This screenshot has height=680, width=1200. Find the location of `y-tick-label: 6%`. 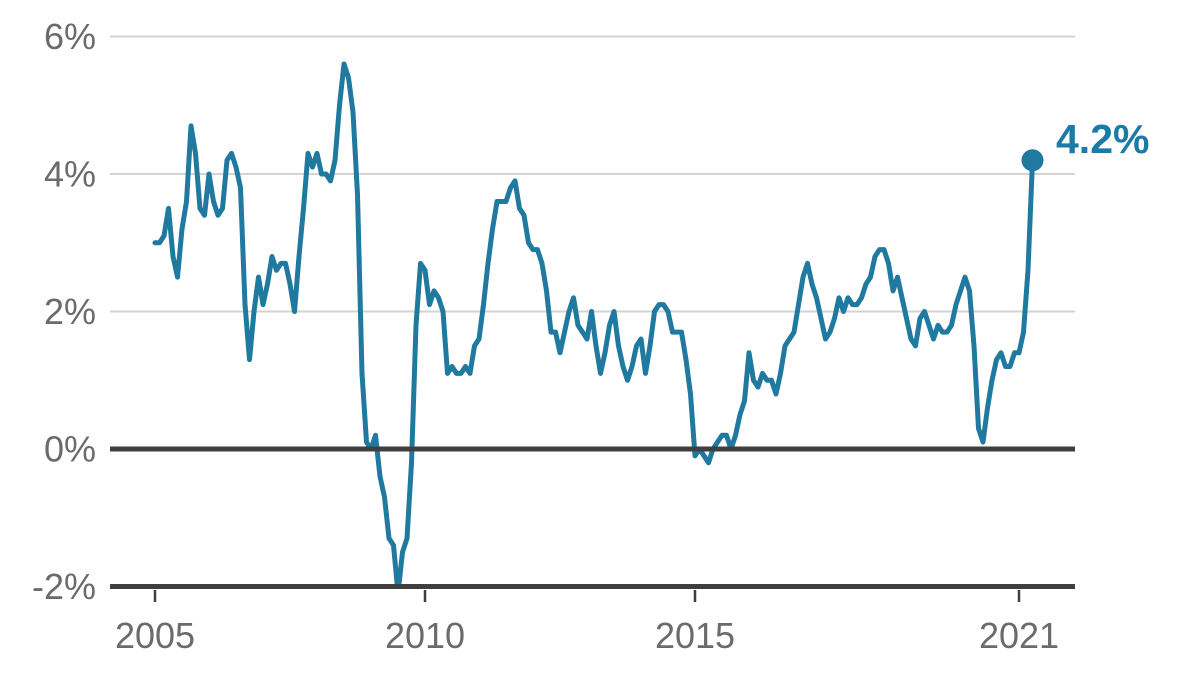

y-tick-label: 6% is located at coordinates (70, 36).